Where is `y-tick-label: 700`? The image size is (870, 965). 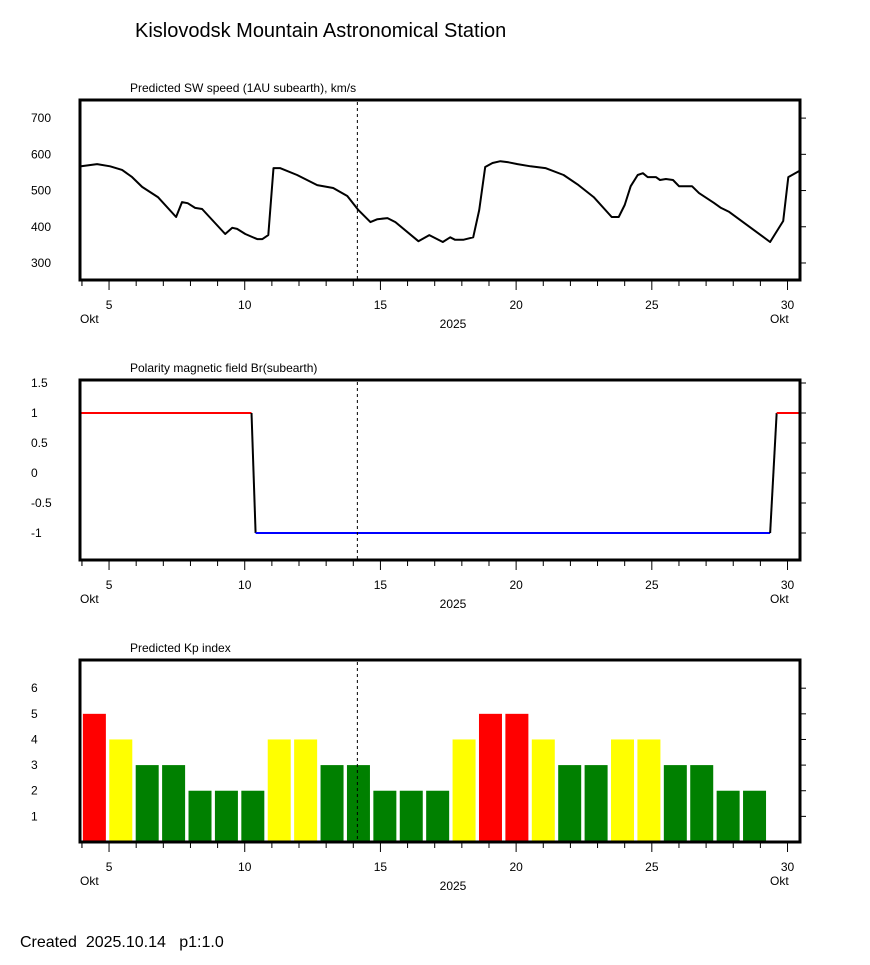 y-tick-label: 700 is located at coordinates (41, 118).